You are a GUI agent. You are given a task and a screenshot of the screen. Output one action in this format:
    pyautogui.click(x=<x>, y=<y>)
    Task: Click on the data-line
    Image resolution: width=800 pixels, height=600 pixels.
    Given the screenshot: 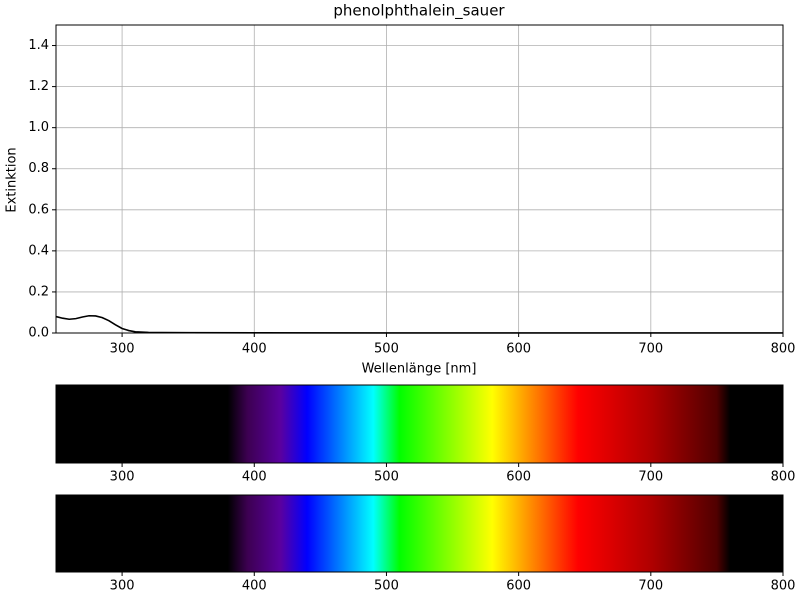 What is the action you would take?
    pyautogui.click(x=419, y=324)
    